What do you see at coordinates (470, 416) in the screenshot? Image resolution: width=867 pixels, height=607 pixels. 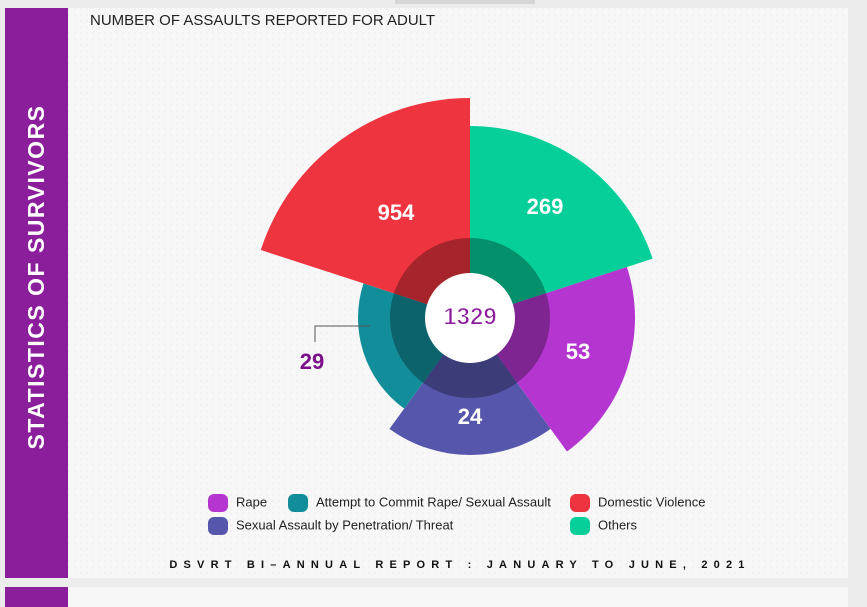 I see `data-label: 24` at bounding box center [470, 416].